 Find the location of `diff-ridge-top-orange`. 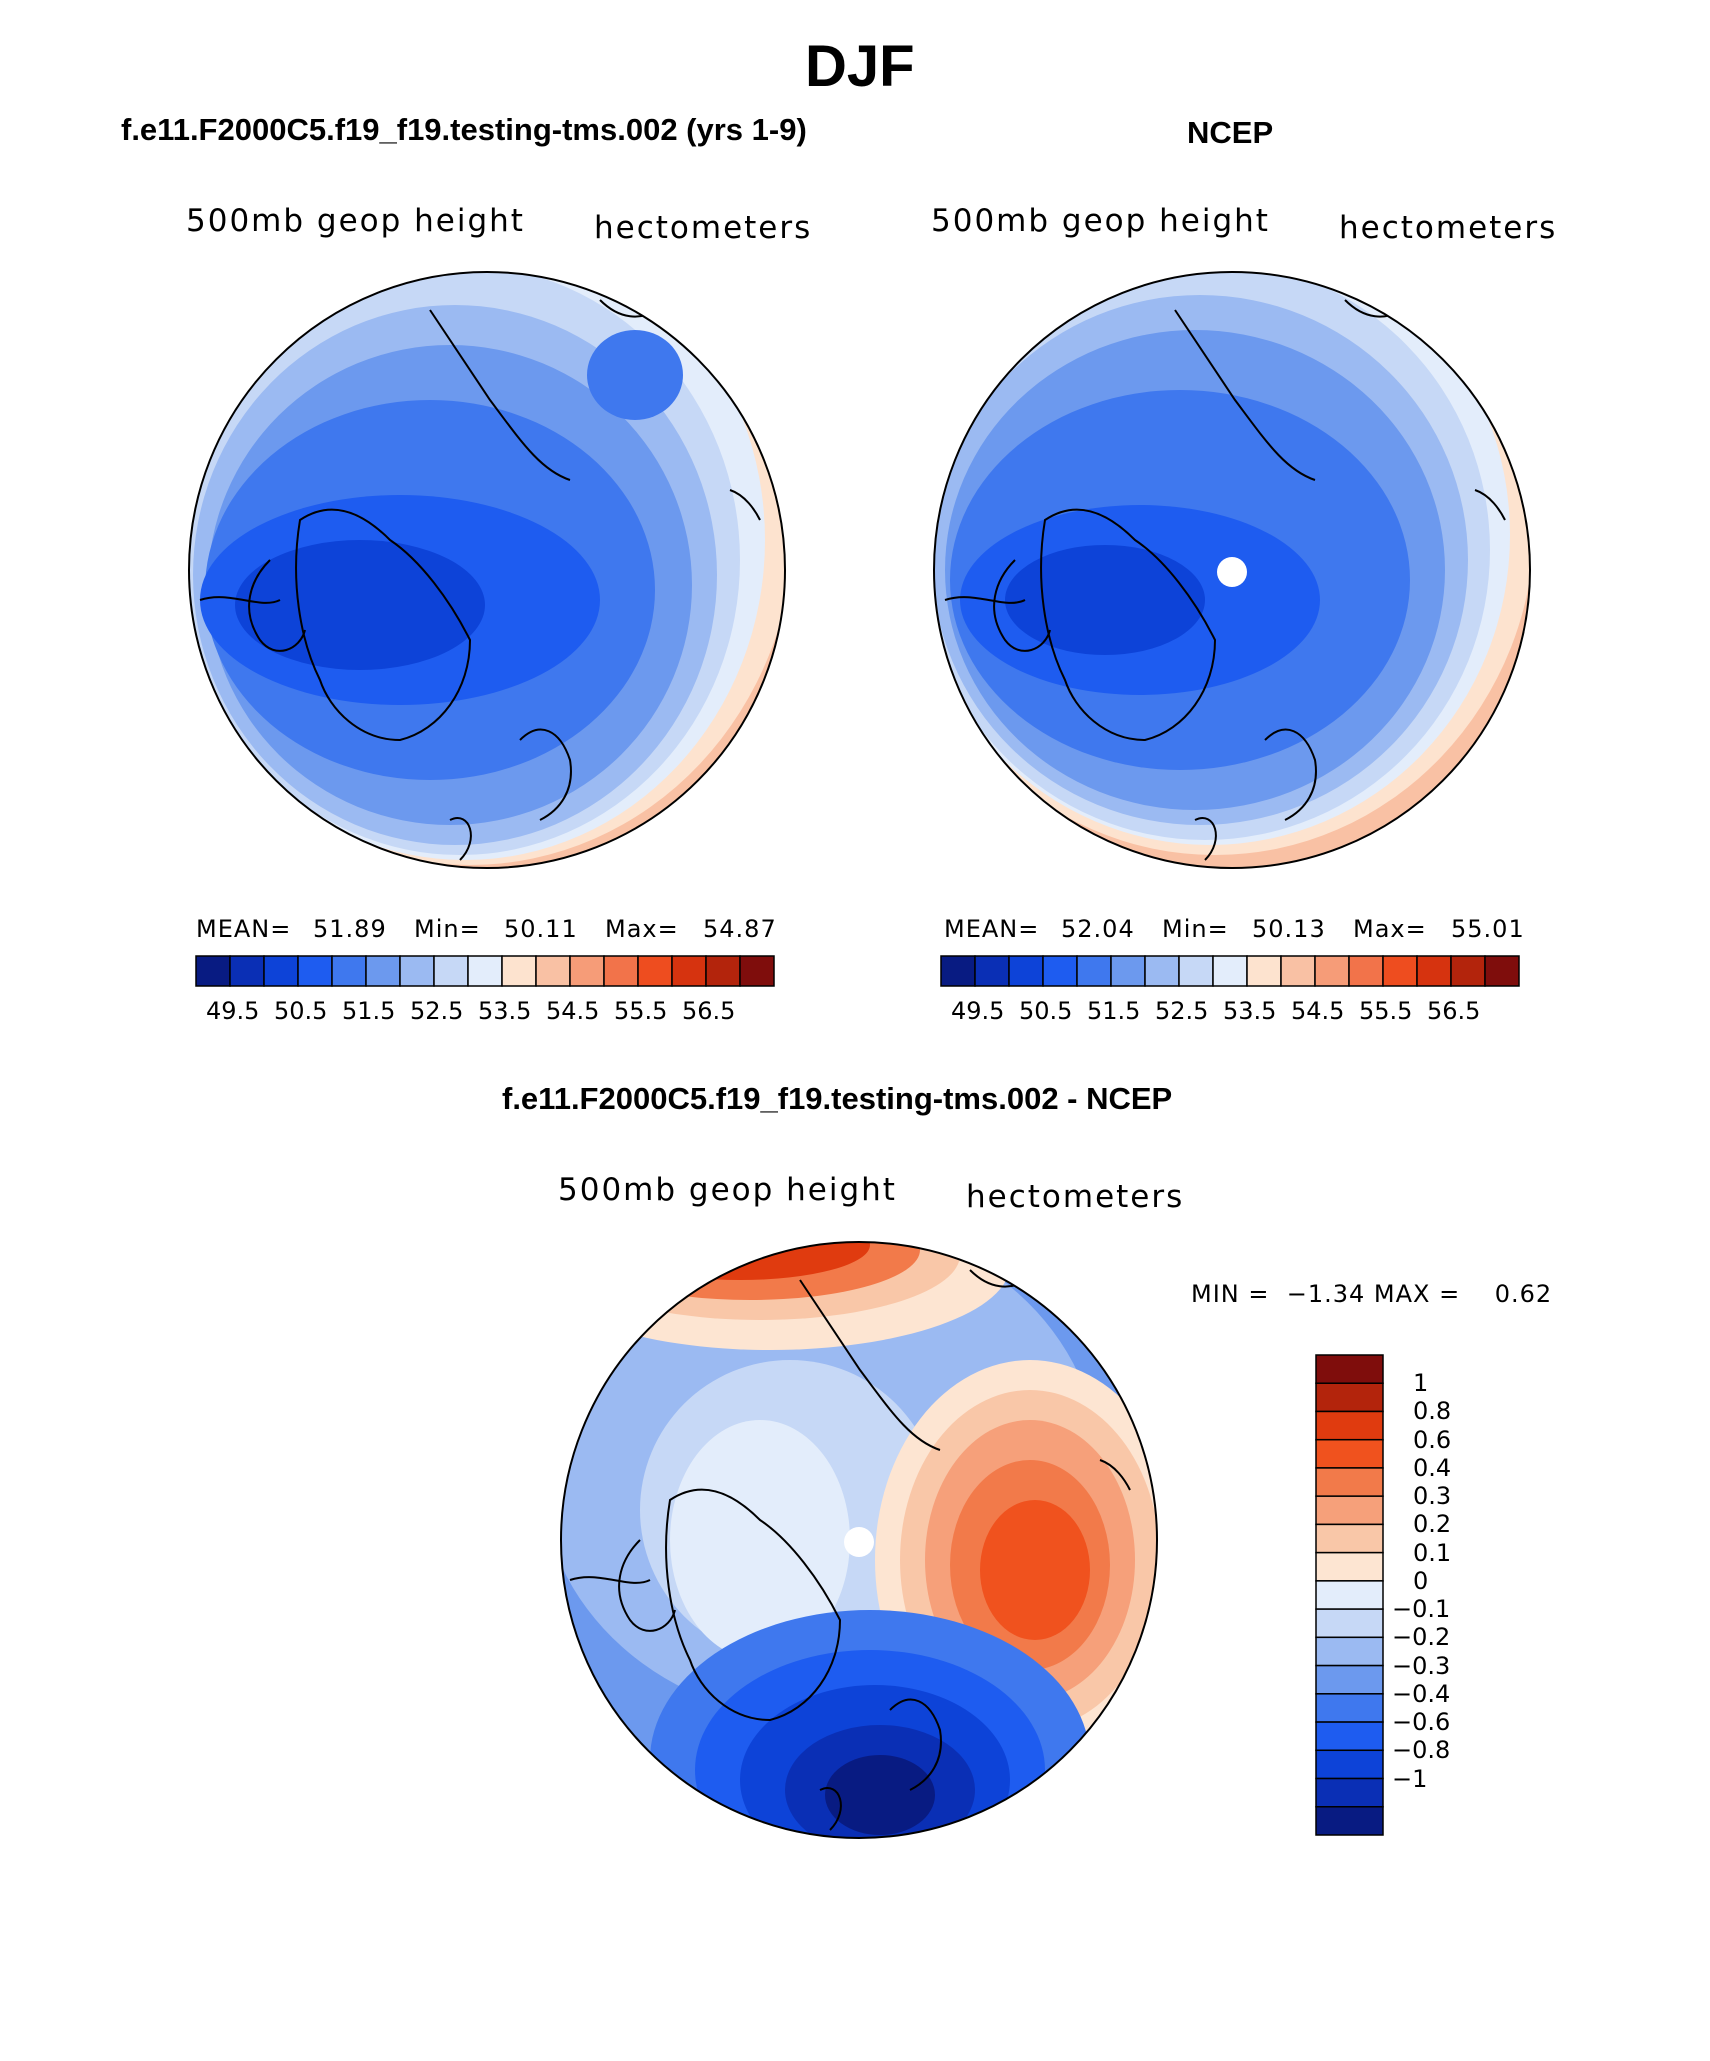

diff-ridge-top-orange is located at coordinates (750, 1271).